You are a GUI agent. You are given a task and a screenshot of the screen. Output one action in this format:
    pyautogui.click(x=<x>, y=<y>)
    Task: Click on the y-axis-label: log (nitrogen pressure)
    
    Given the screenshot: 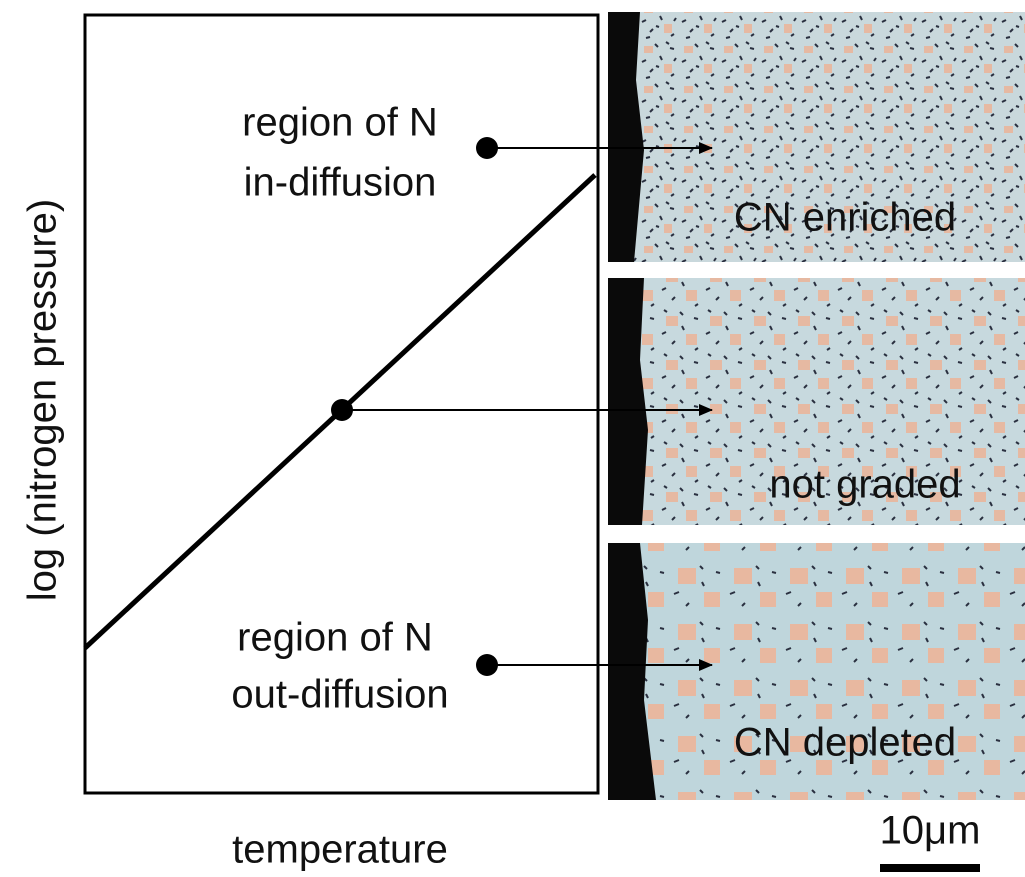 What is the action you would take?
    pyautogui.click(x=43, y=400)
    